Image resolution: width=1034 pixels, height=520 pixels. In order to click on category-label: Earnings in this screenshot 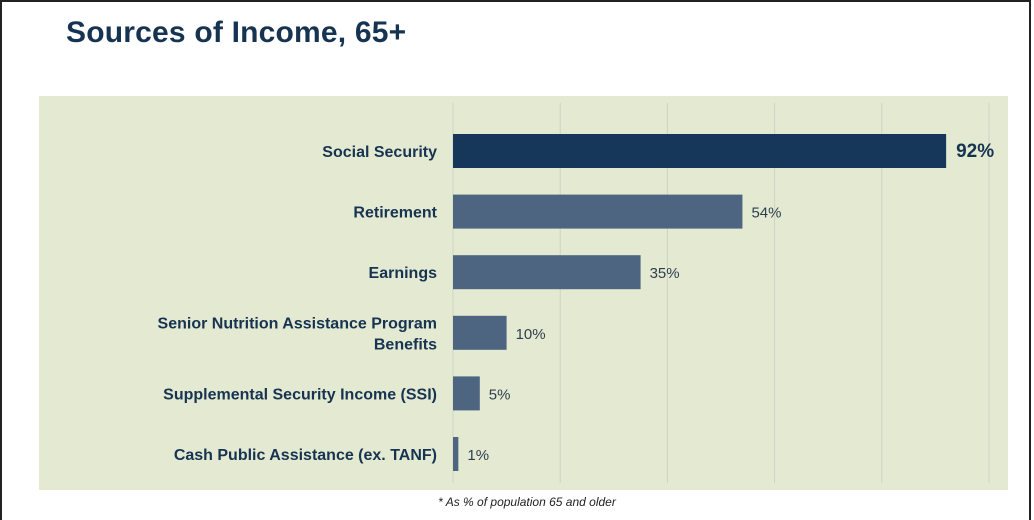, I will do `click(403, 273)`.